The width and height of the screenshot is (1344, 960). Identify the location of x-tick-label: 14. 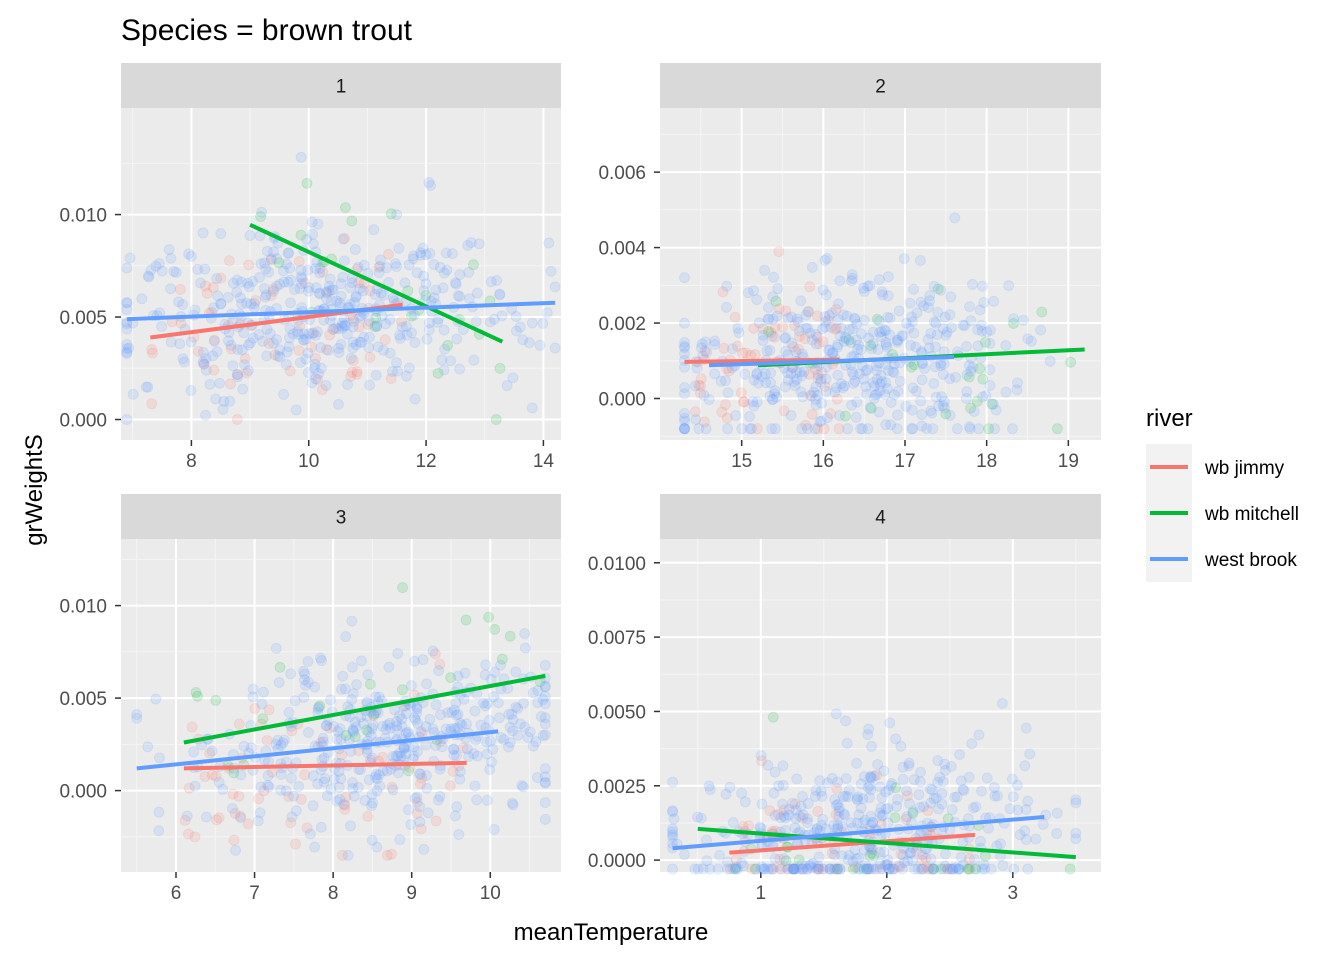
(544, 461).